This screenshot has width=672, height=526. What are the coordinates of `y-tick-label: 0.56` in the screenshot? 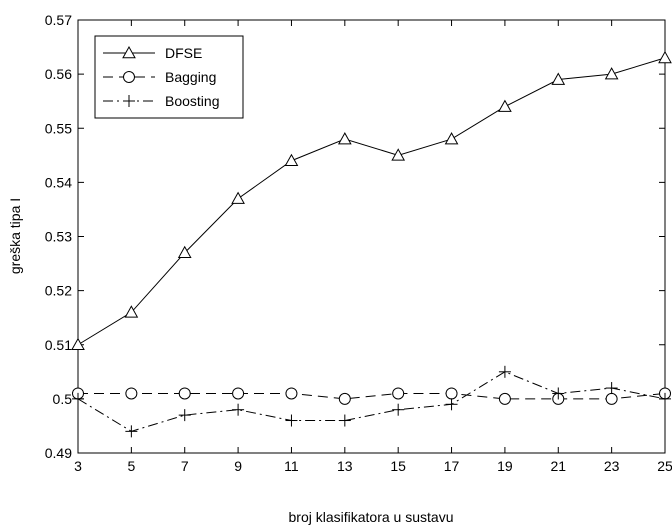 It's located at (58, 74).